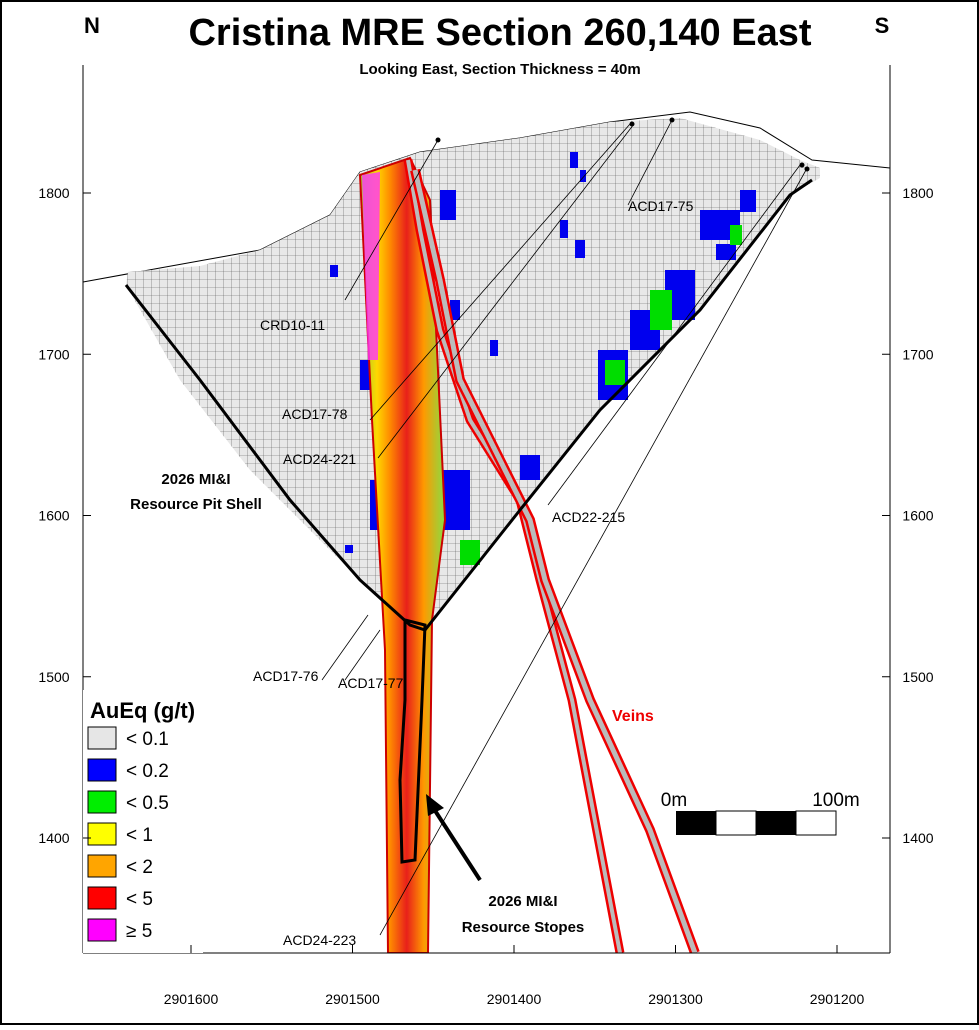 The height and width of the screenshot is (1030, 979). Describe the element at coordinates (675, 999) in the screenshot. I see `x-tick-label: 2901300` at that location.